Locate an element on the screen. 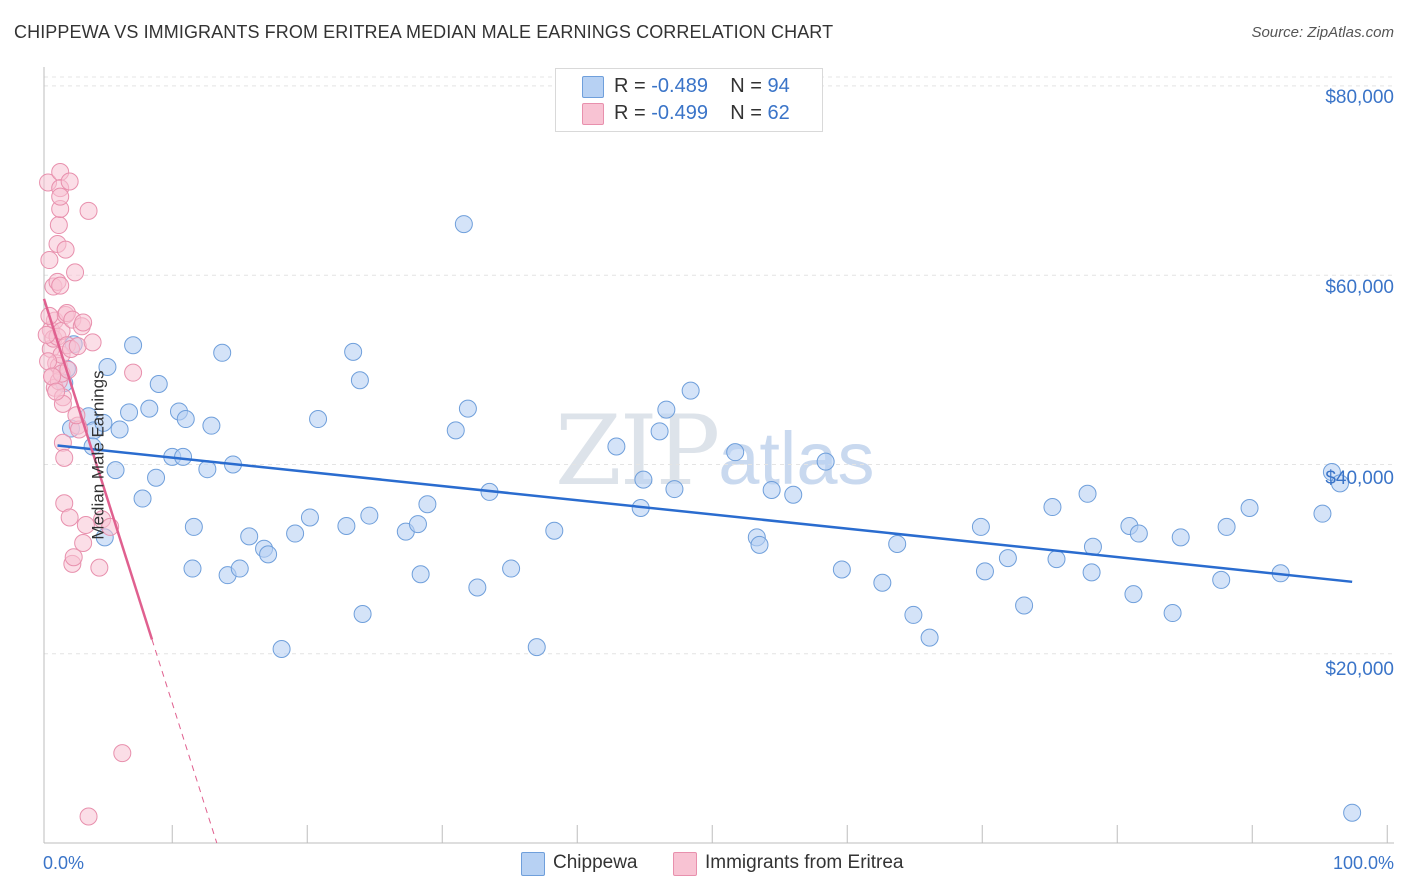 The image size is (1406, 892). y-tick-label: $20,000 is located at coordinates (1359, 669).